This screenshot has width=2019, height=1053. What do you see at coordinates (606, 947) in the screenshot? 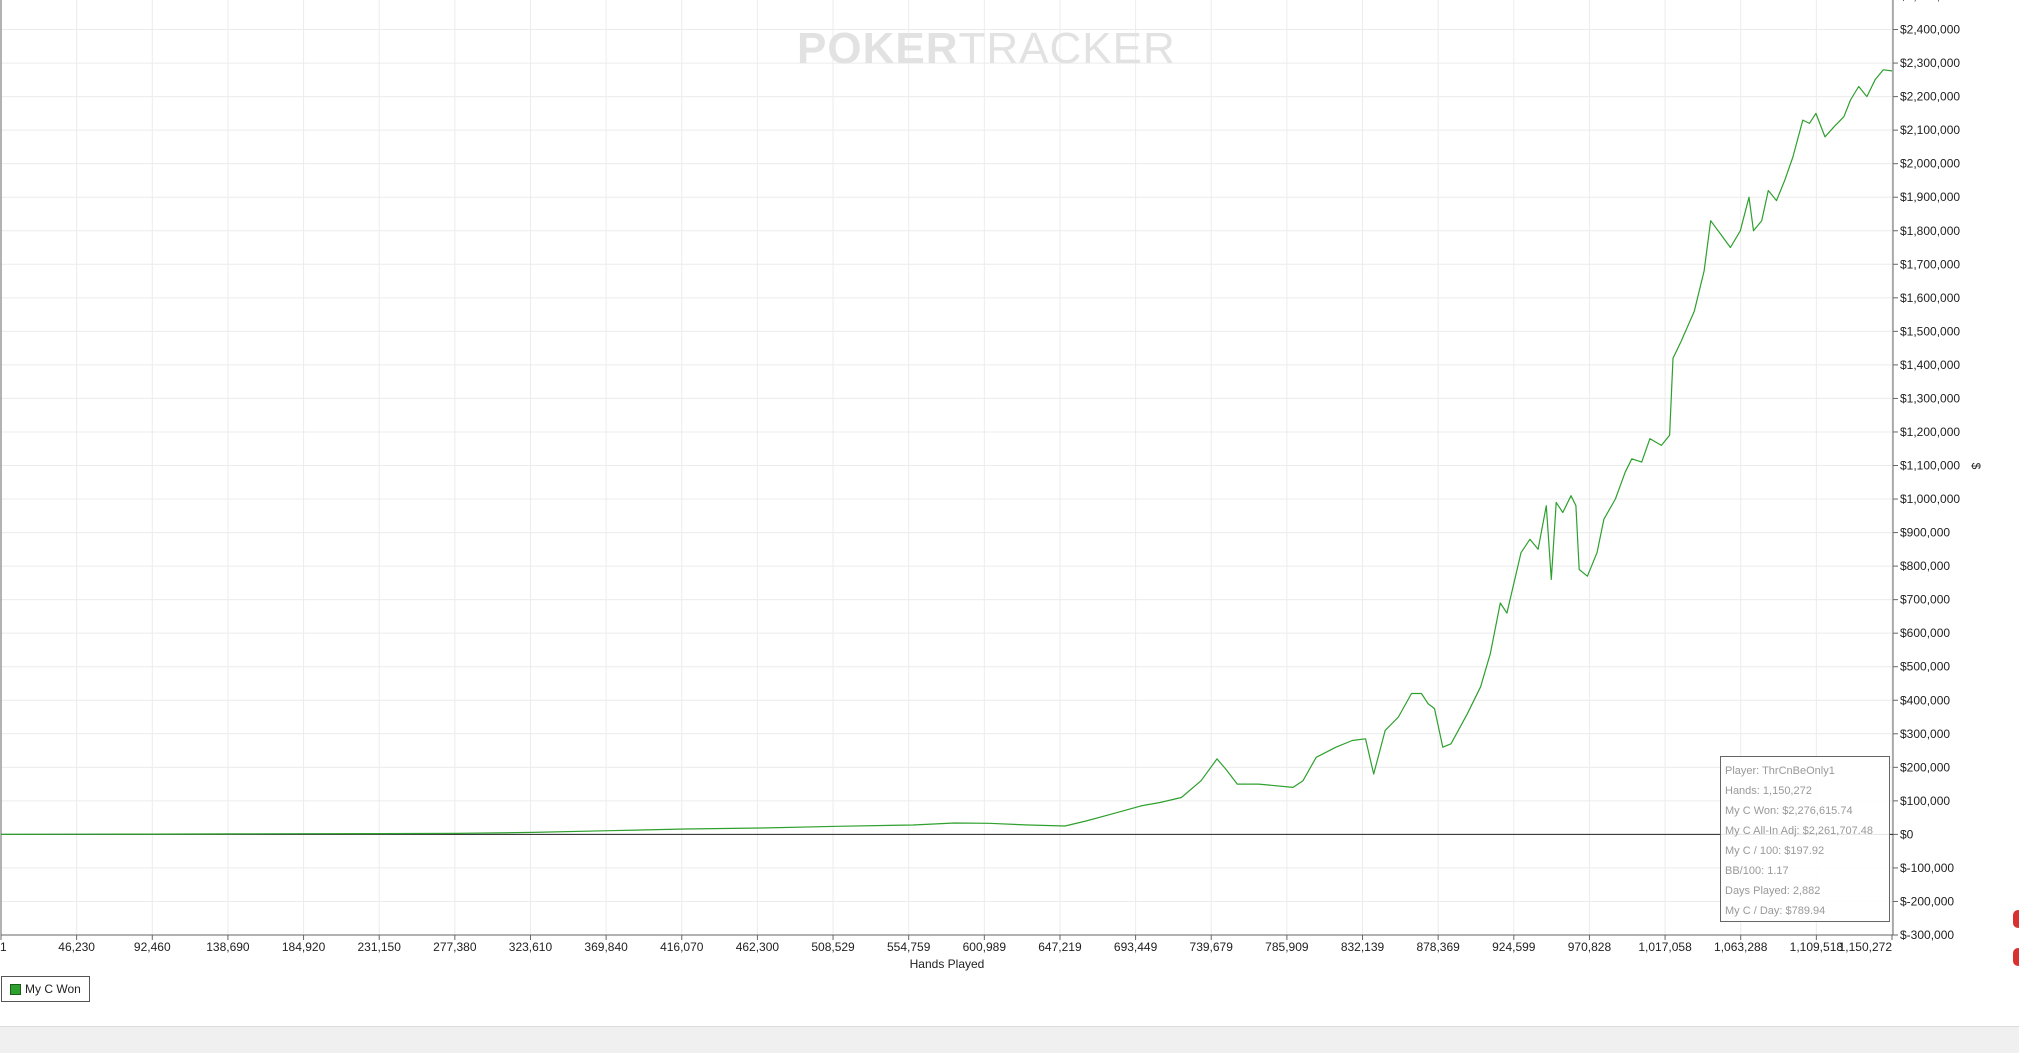
I see `x-tick-label: 369,840` at bounding box center [606, 947].